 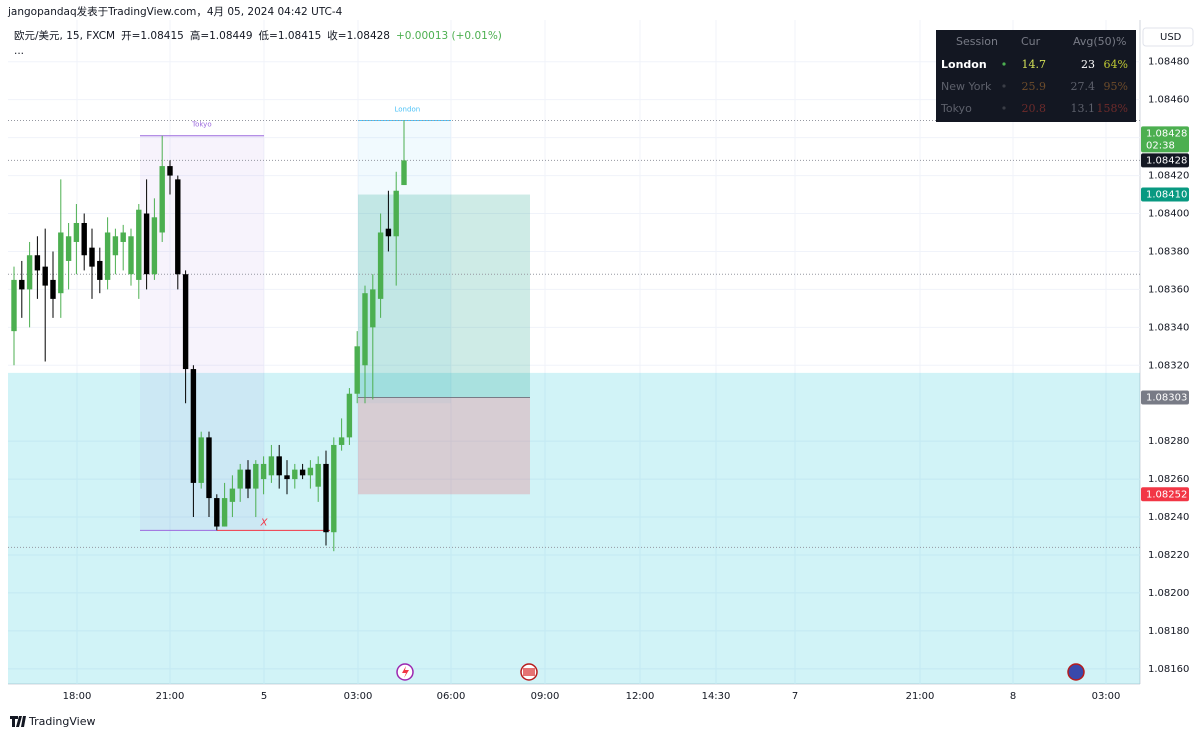 What do you see at coordinates (956, 108) in the screenshot?
I see `table-cell: Tokyo` at bounding box center [956, 108].